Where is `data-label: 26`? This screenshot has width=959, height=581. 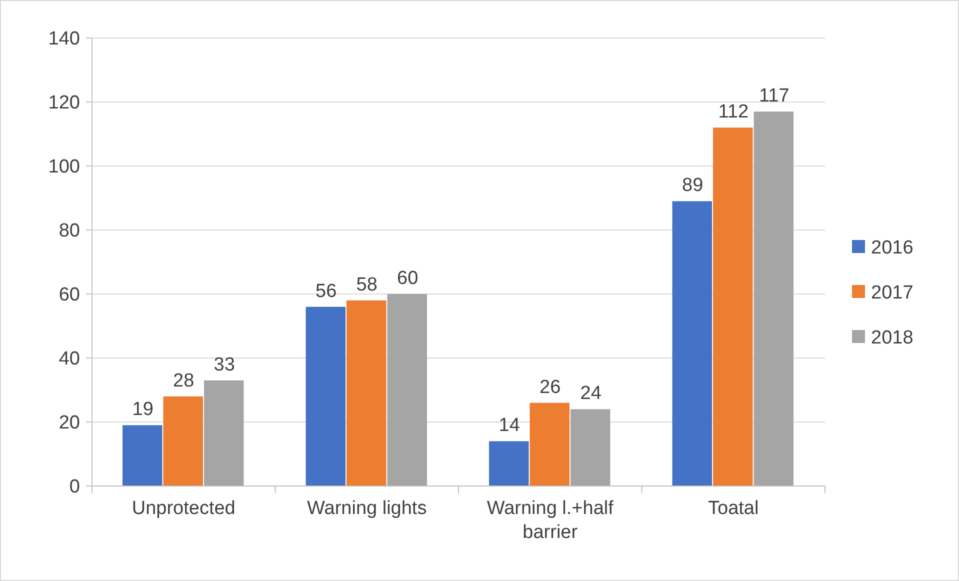
data-label: 26 is located at coordinates (550, 387).